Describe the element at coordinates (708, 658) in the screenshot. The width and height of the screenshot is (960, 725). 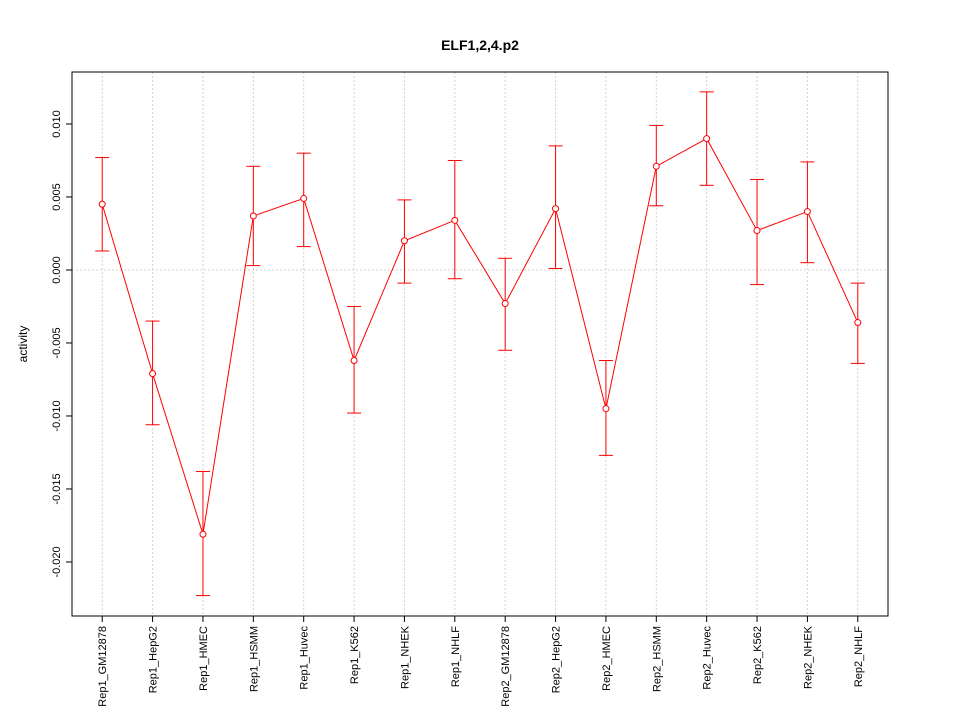
I see `x-tick-label: Rep2_Huvec` at that location.